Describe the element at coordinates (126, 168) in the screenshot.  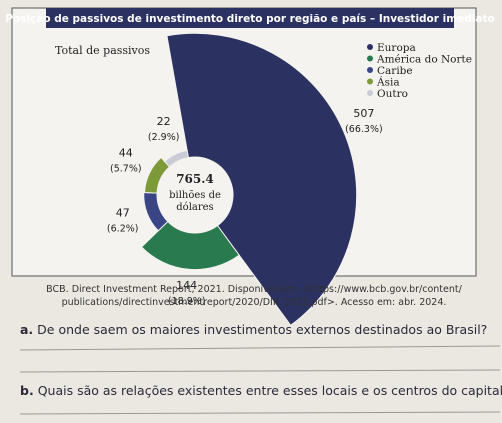
I see `share-label: (5.7%)` at that location.